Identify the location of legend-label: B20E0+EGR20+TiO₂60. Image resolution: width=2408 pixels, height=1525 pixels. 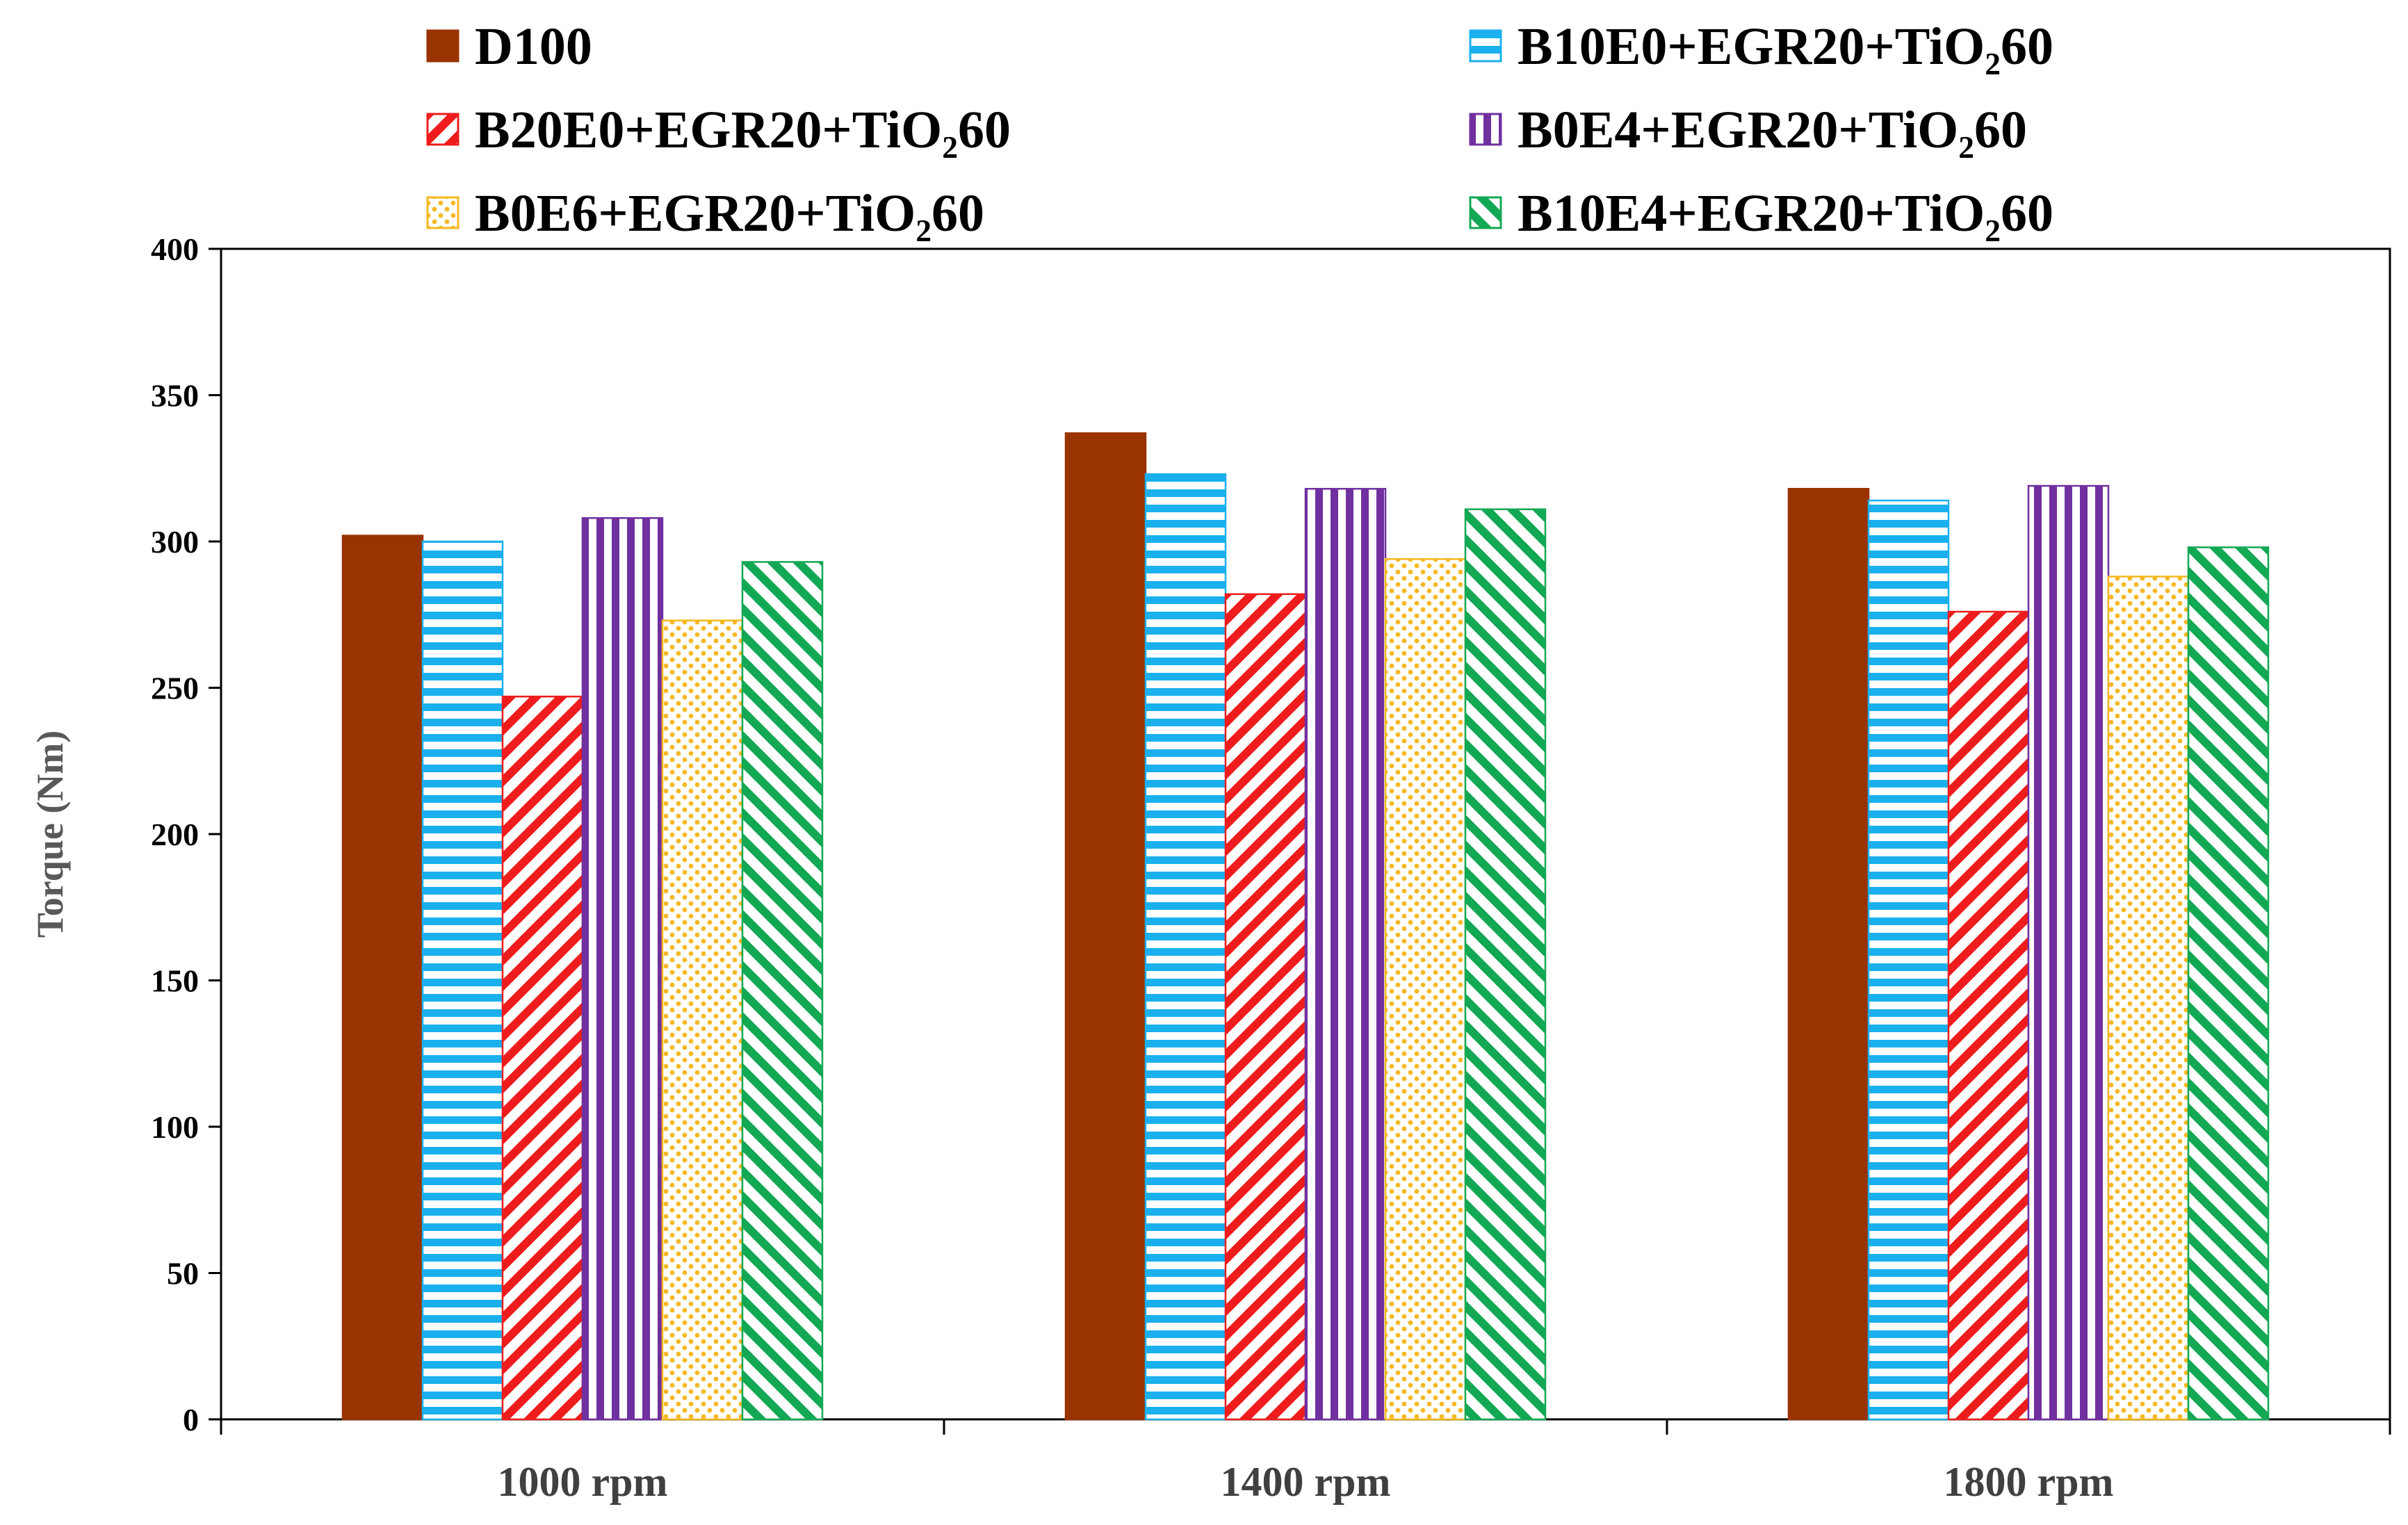
(743, 130).